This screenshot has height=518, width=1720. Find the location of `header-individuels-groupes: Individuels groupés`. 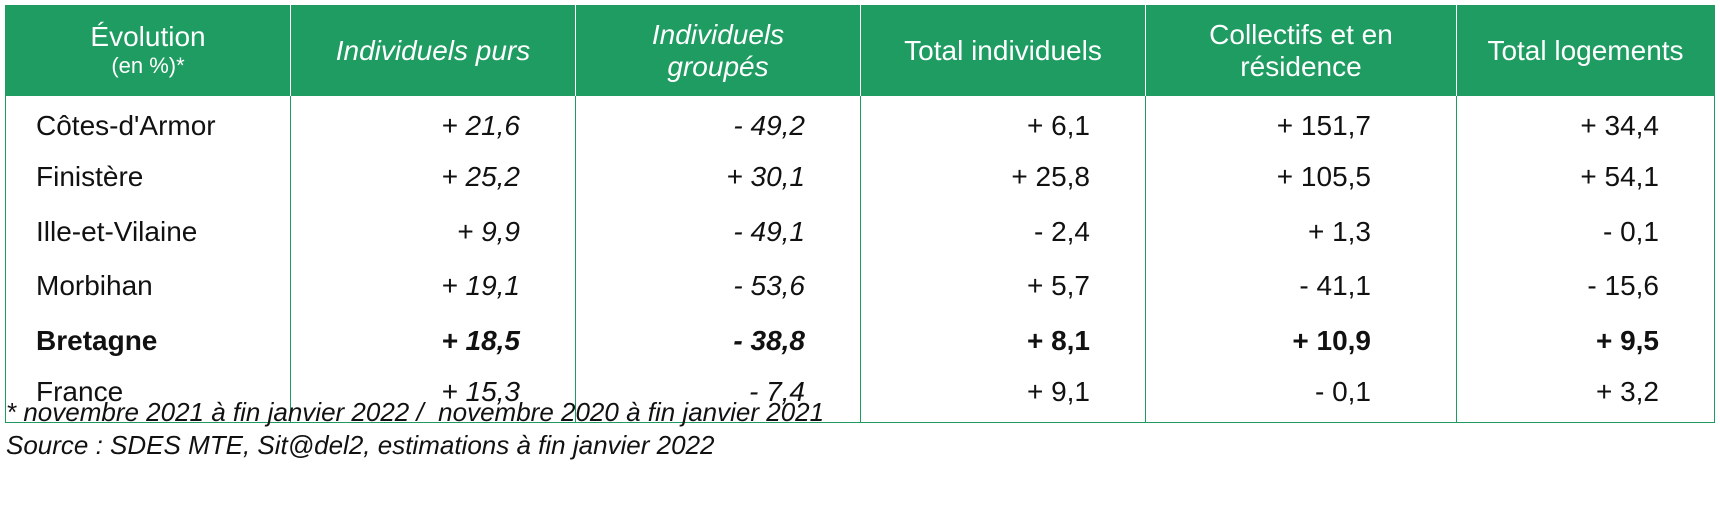

header-individuels-groupes: Individuels groupés is located at coordinates (718, 50).